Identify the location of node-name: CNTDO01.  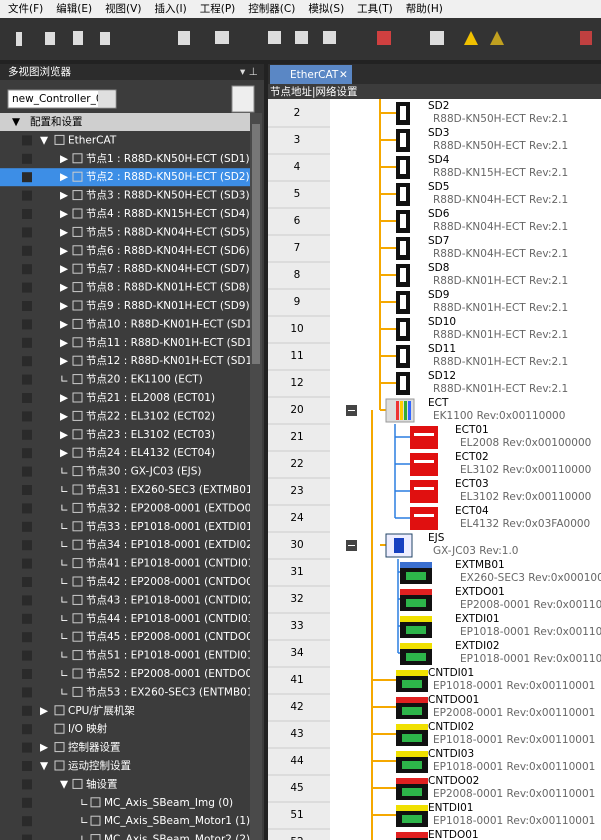
(453, 700).